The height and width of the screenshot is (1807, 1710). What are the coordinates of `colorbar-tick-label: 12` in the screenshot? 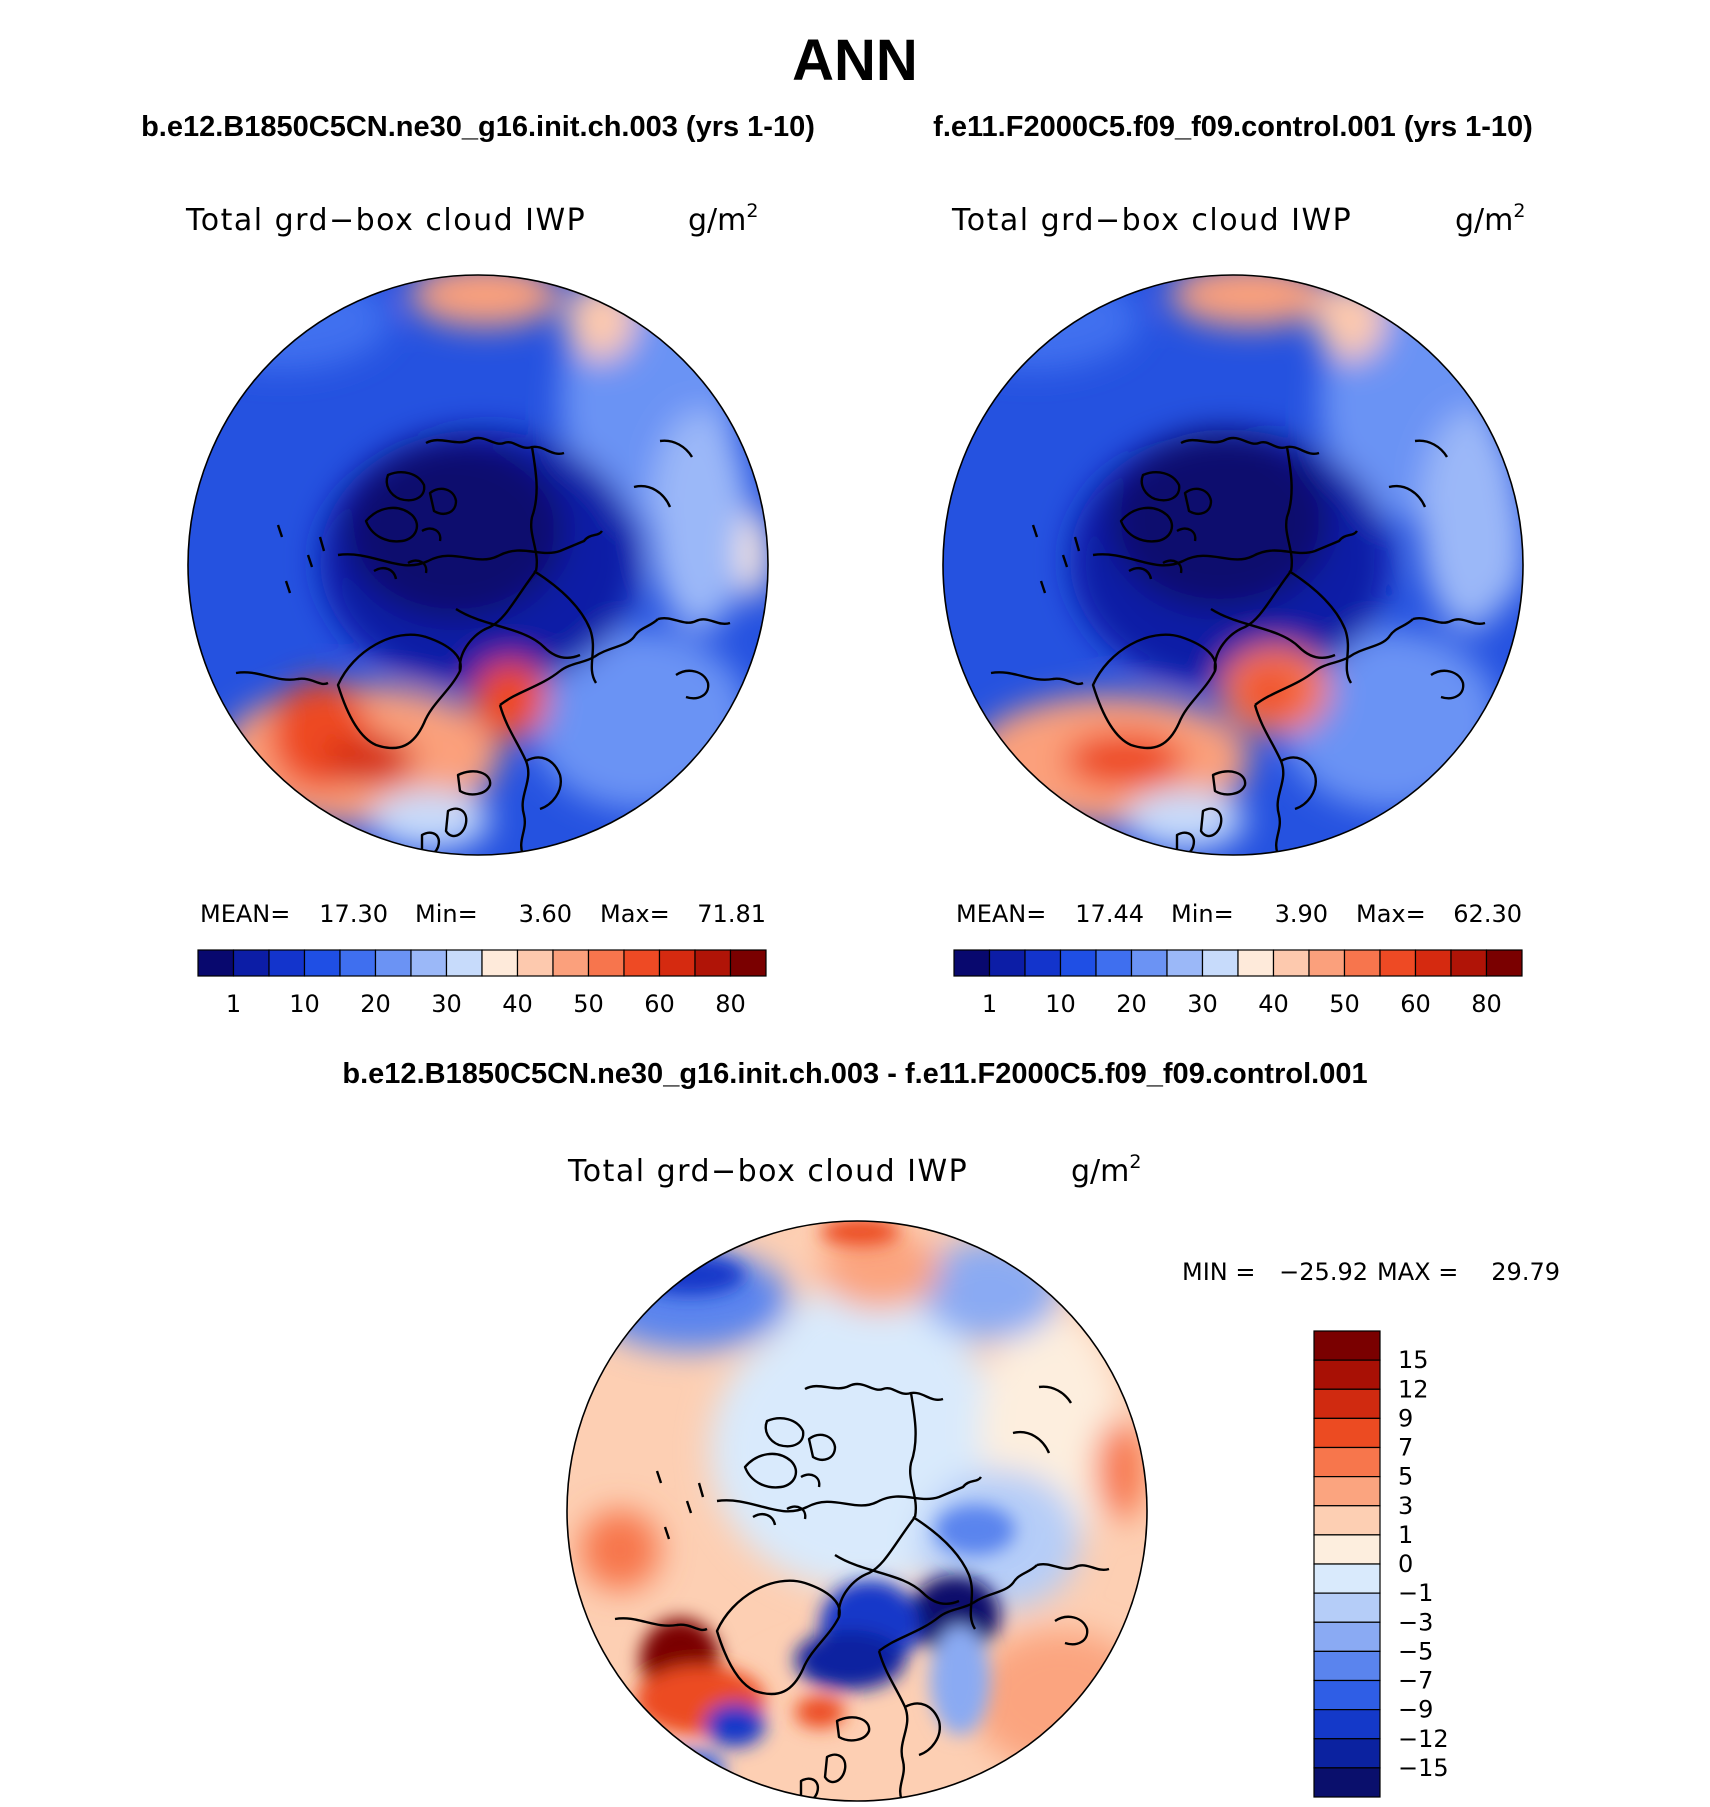 It's located at (1413, 1389).